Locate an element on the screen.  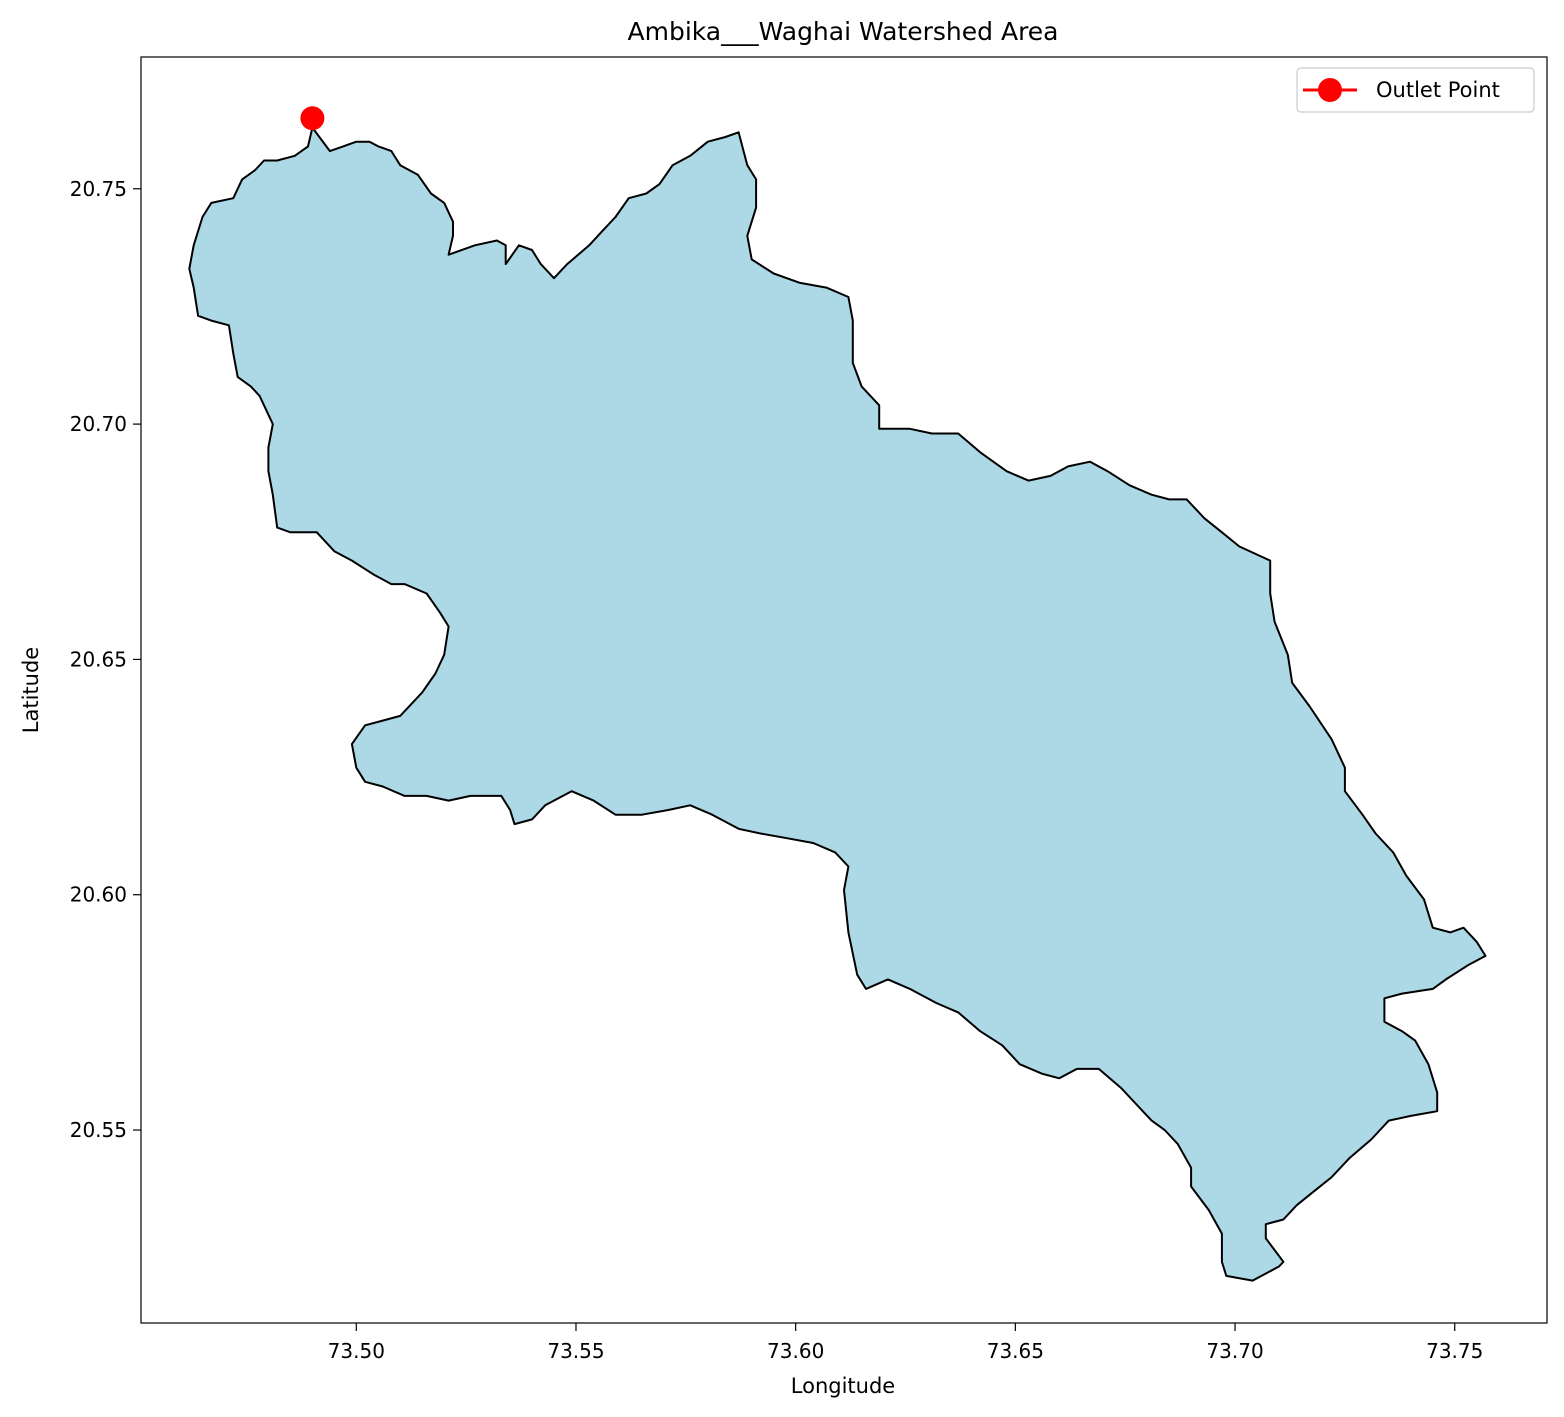
outlet-point-marker is located at coordinates (312, 118).